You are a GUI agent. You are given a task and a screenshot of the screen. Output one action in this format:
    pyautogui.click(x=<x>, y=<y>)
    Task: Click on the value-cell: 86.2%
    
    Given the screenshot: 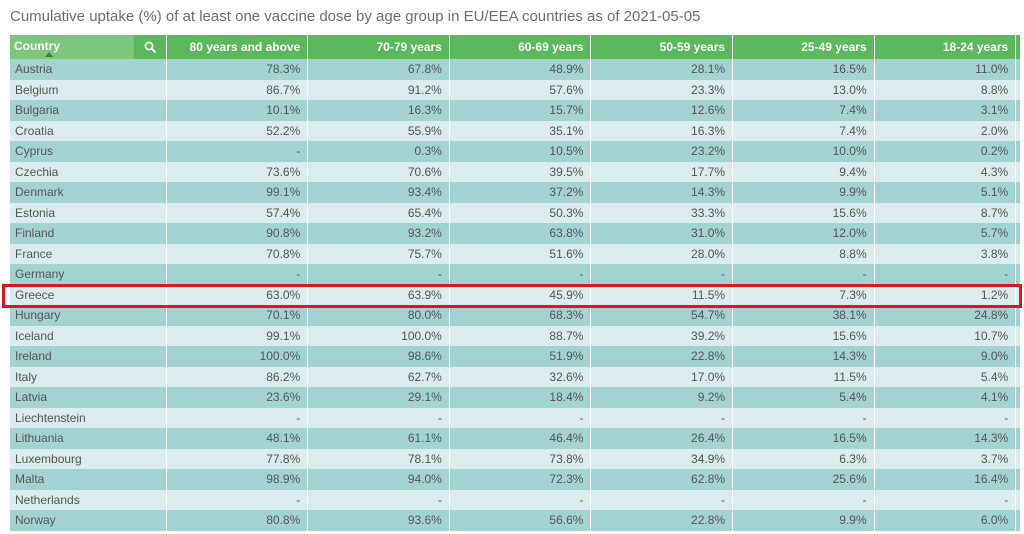 What is the action you would take?
    pyautogui.click(x=236, y=376)
    